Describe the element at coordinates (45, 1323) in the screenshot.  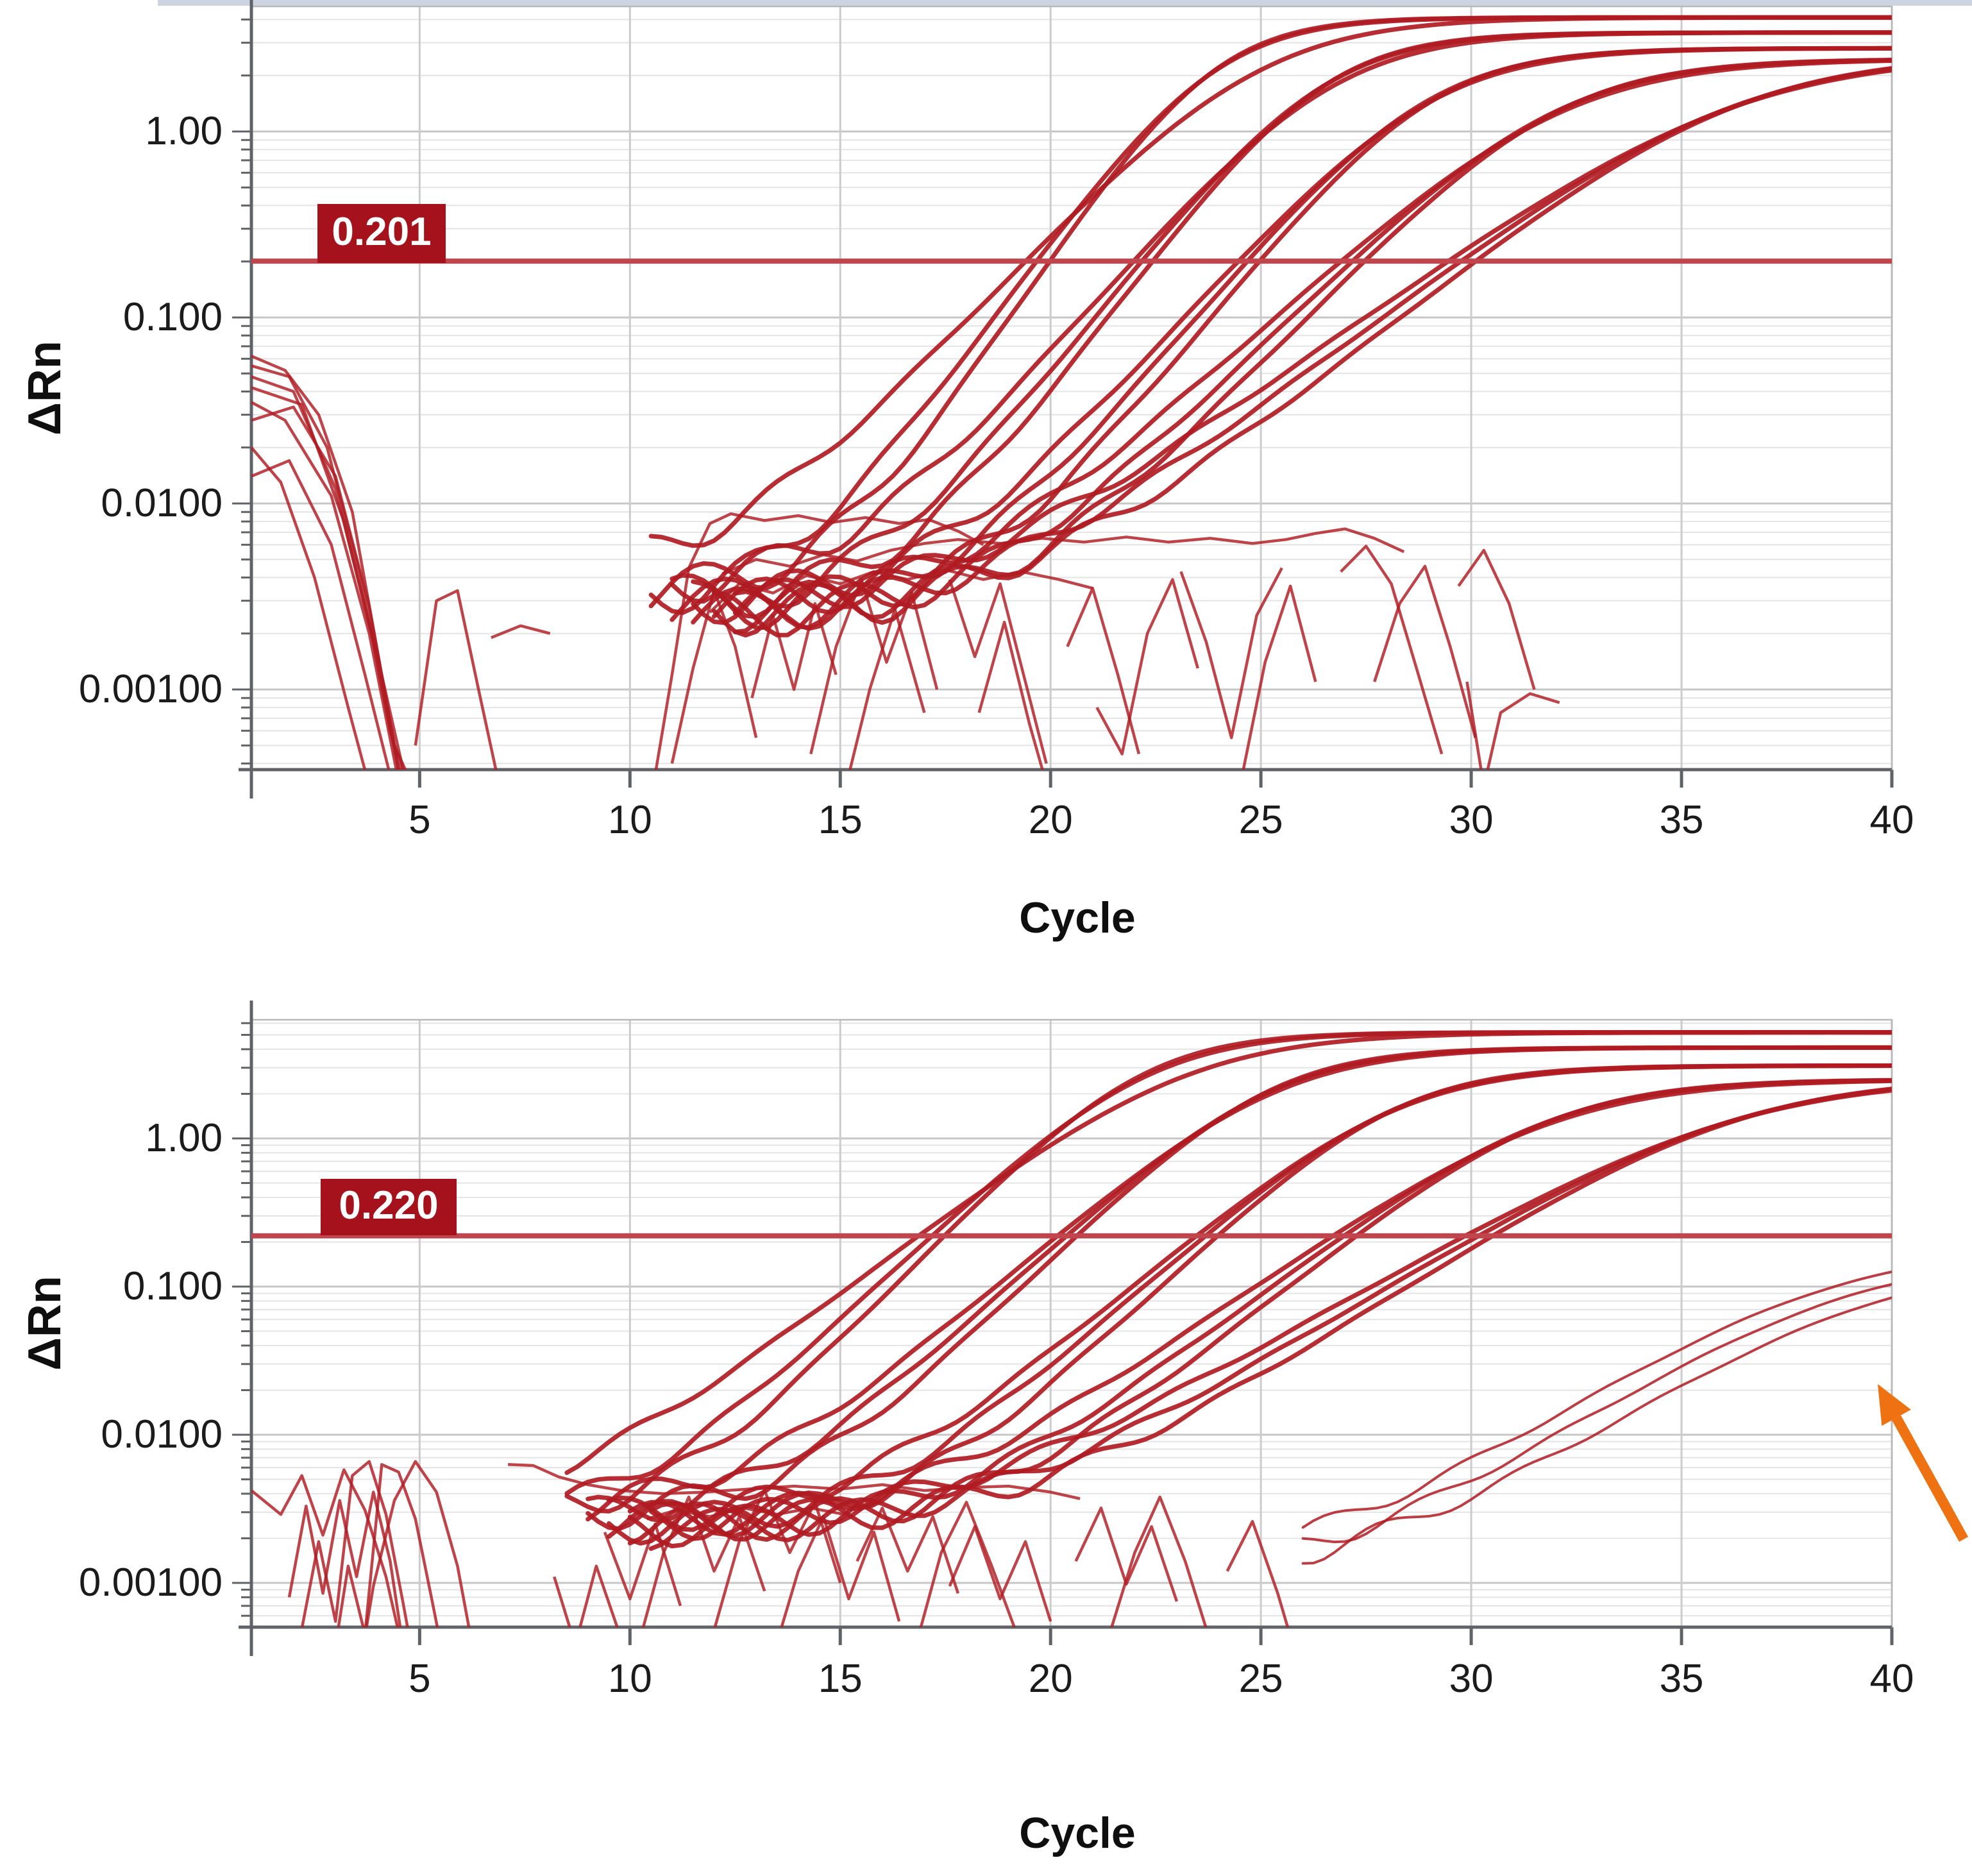
I see `y-axis-label-bottom-plot: ΔRn` at that location.